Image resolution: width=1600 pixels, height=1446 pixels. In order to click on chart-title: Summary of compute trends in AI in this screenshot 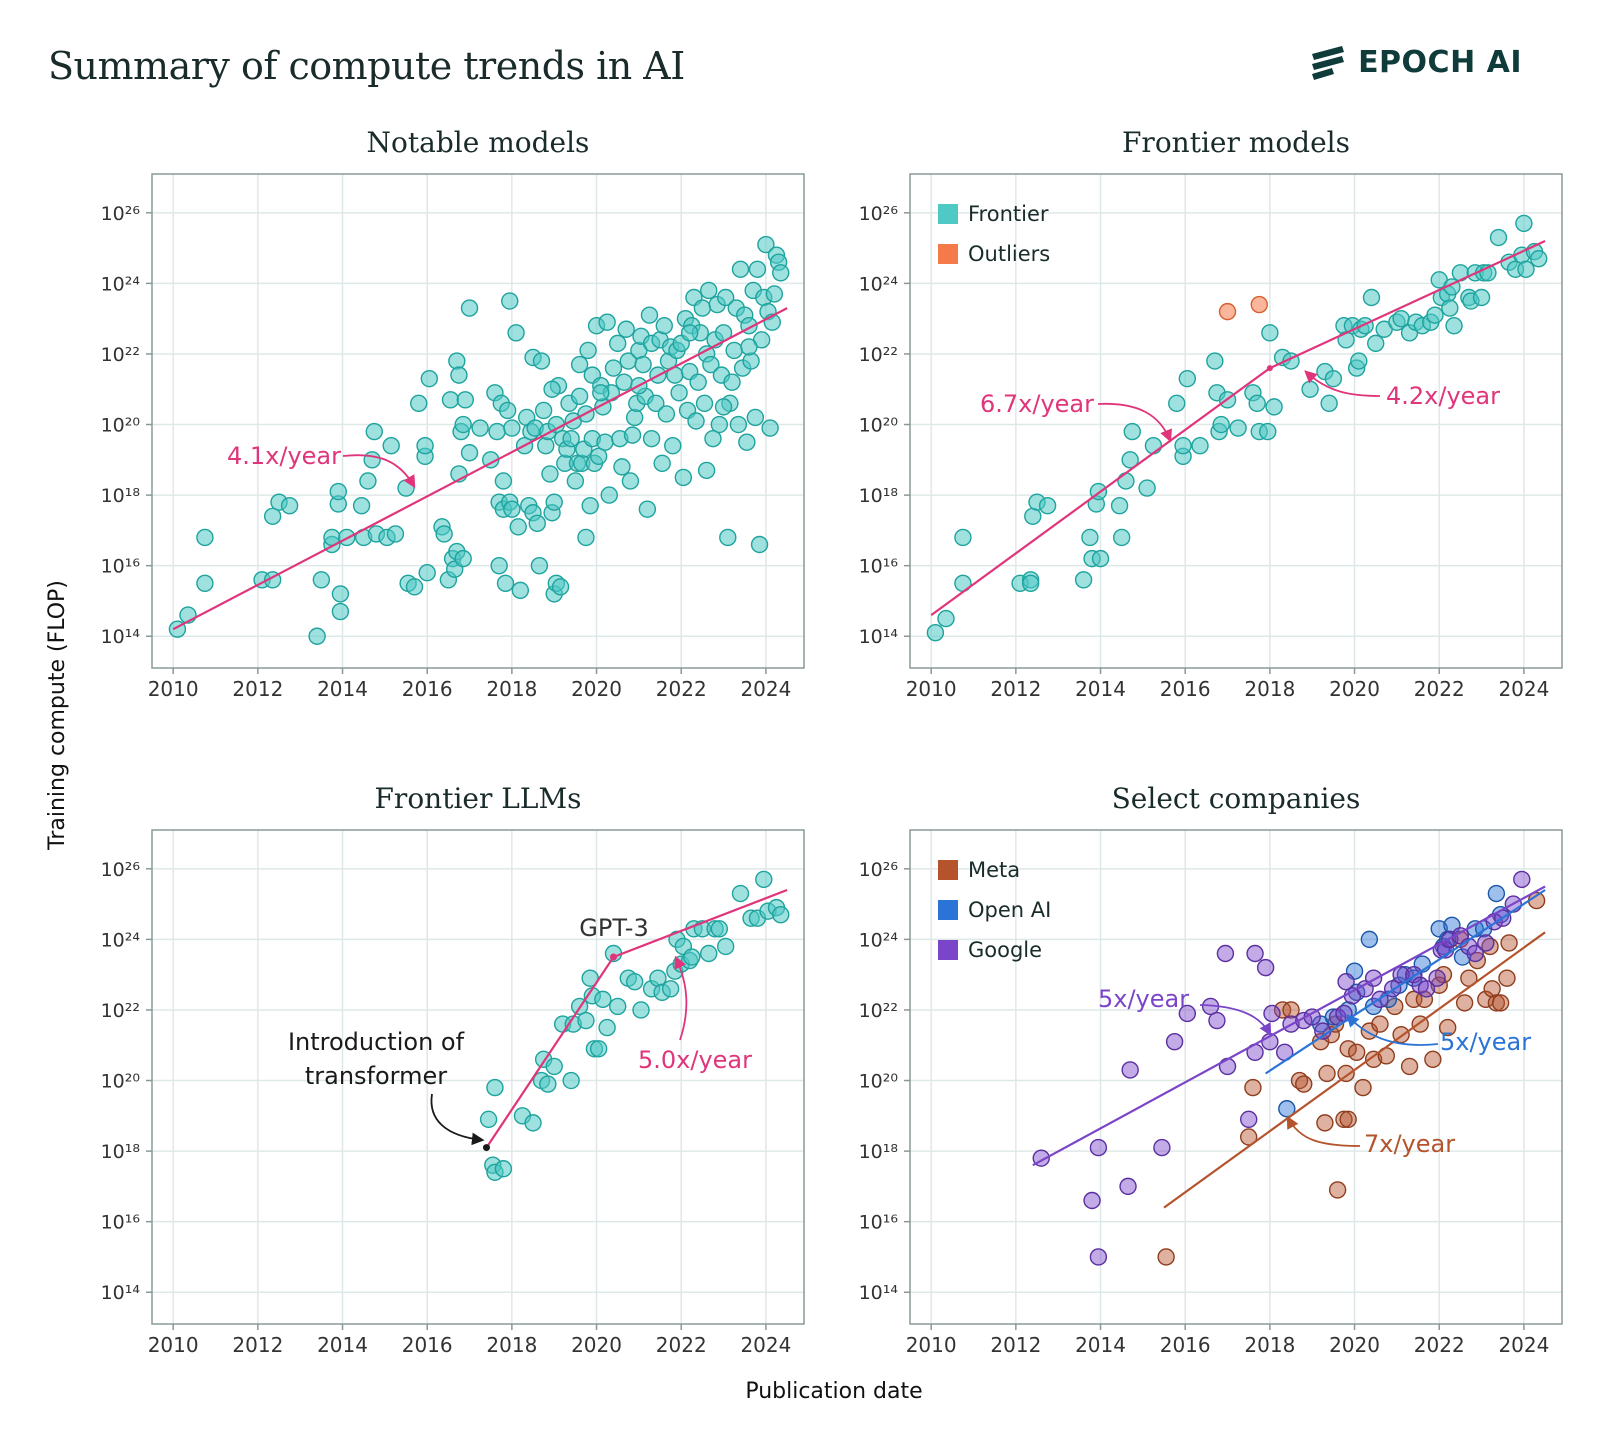, I will do `click(366, 66)`.